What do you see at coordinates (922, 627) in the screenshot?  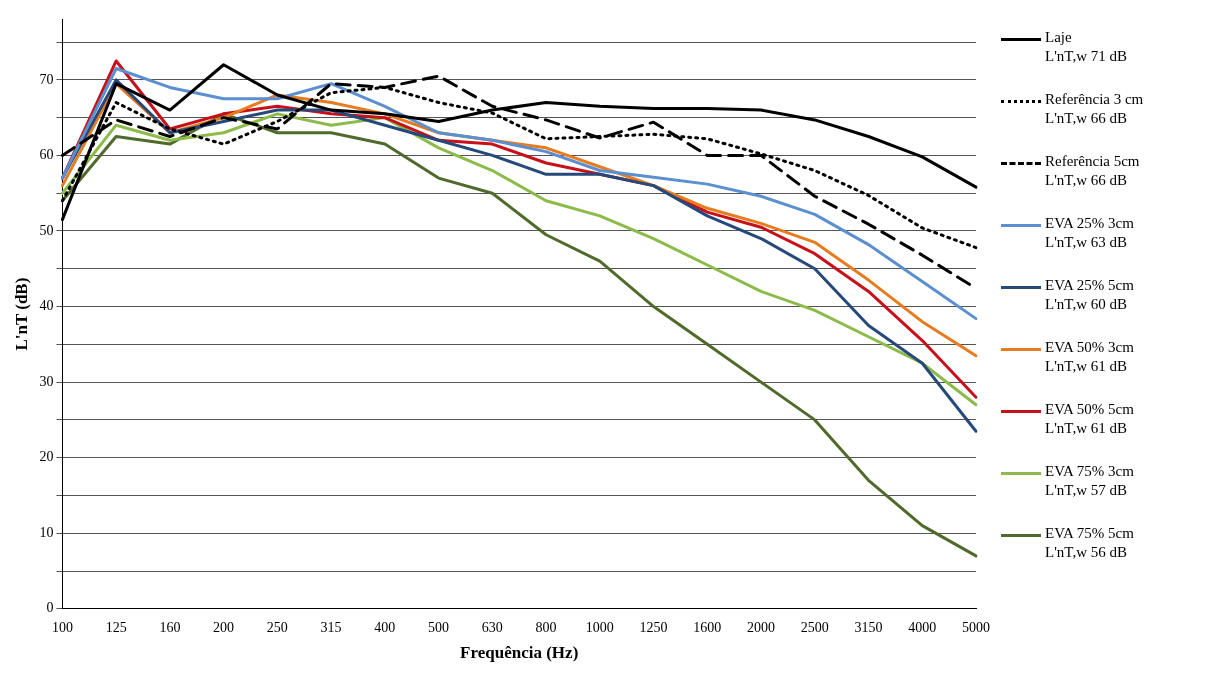 I see `x-tick-label: 4000` at bounding box center [922, 627].